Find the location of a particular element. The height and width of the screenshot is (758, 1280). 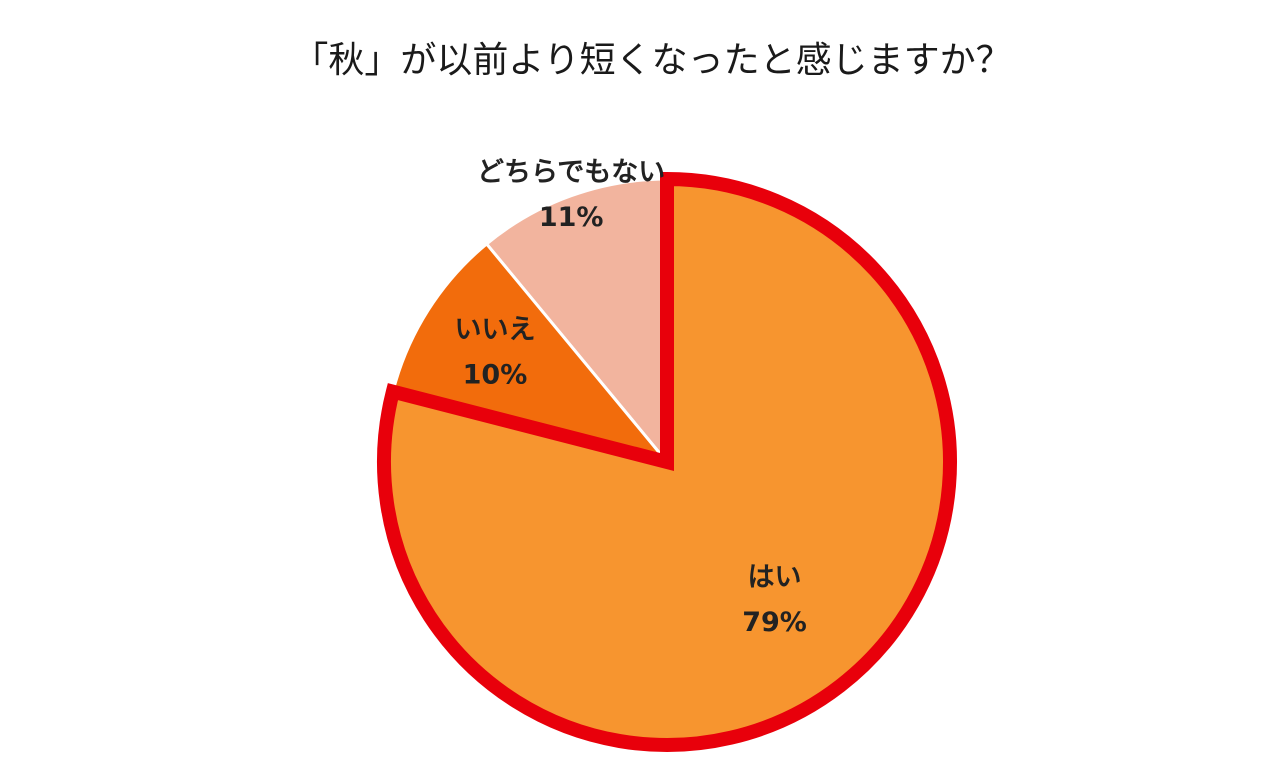

slice-value-label: 11% is located at coordinates (571, 217).